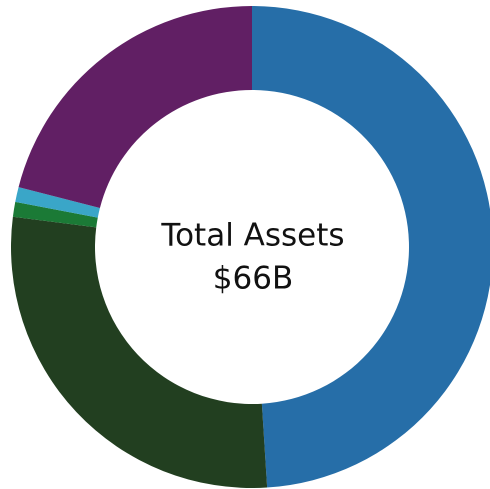 This screenshot has width=490, height=489. I want to click on center-value: $66B, so click(253, 279).